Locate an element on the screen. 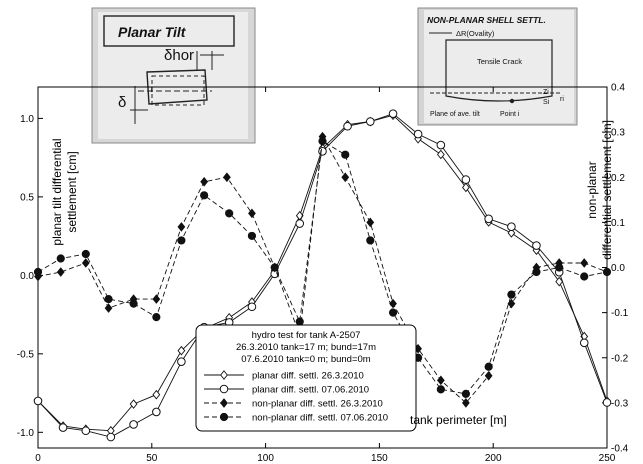 This screenshot has height=464, width=643. x-tick-label: 50 is located at coordinates (152, 458).